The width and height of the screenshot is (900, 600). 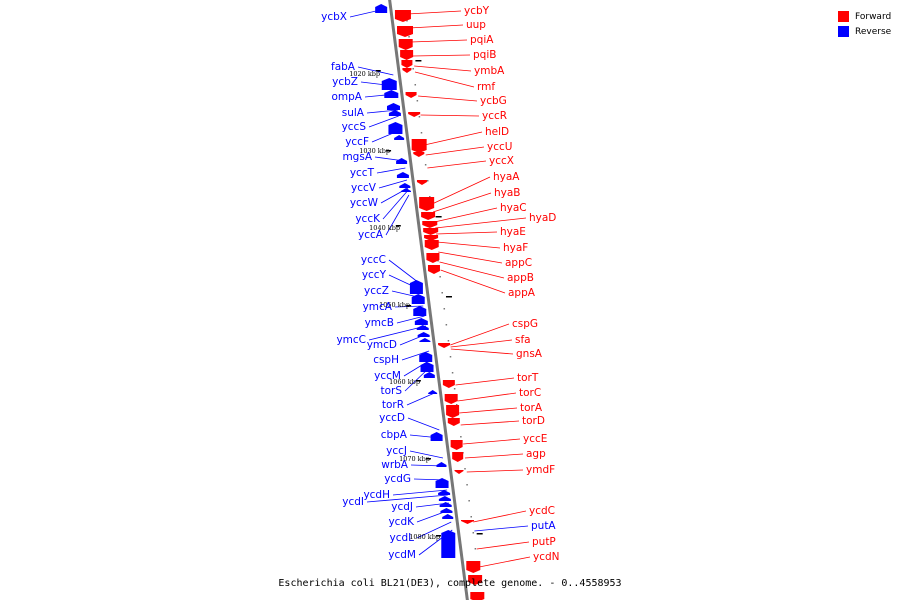 What do you see at coordinates (843, 16) in the screenshot?
I see `forward-swatch` at bounding box center [843, 16].